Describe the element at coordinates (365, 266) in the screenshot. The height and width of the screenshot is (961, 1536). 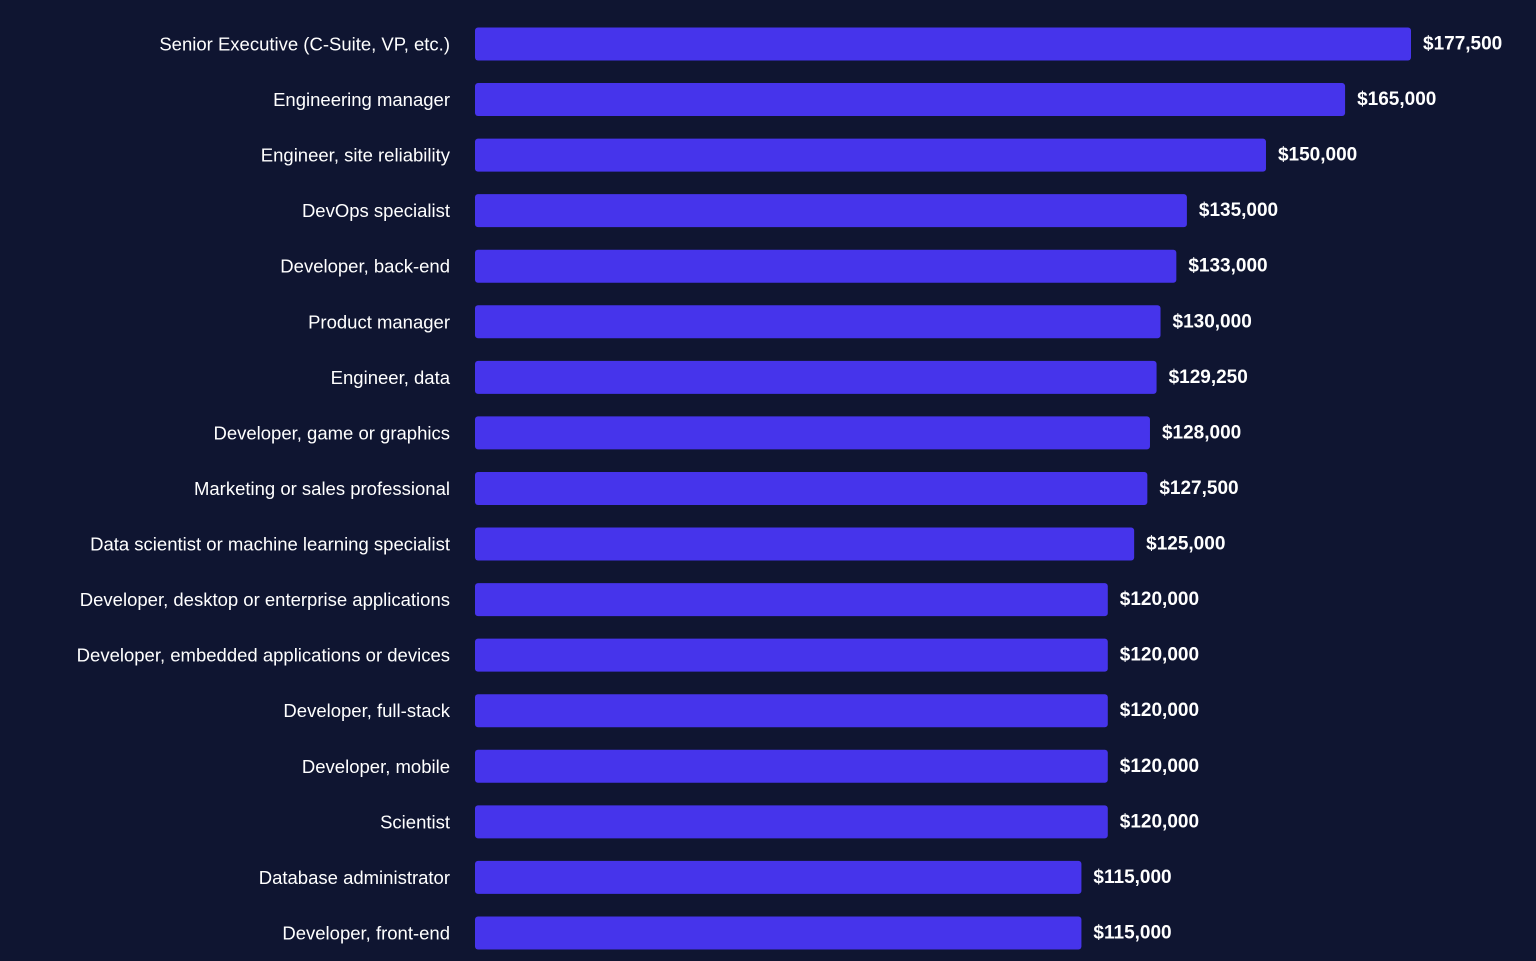
I see `category-label: Developer, back-end` at that location.